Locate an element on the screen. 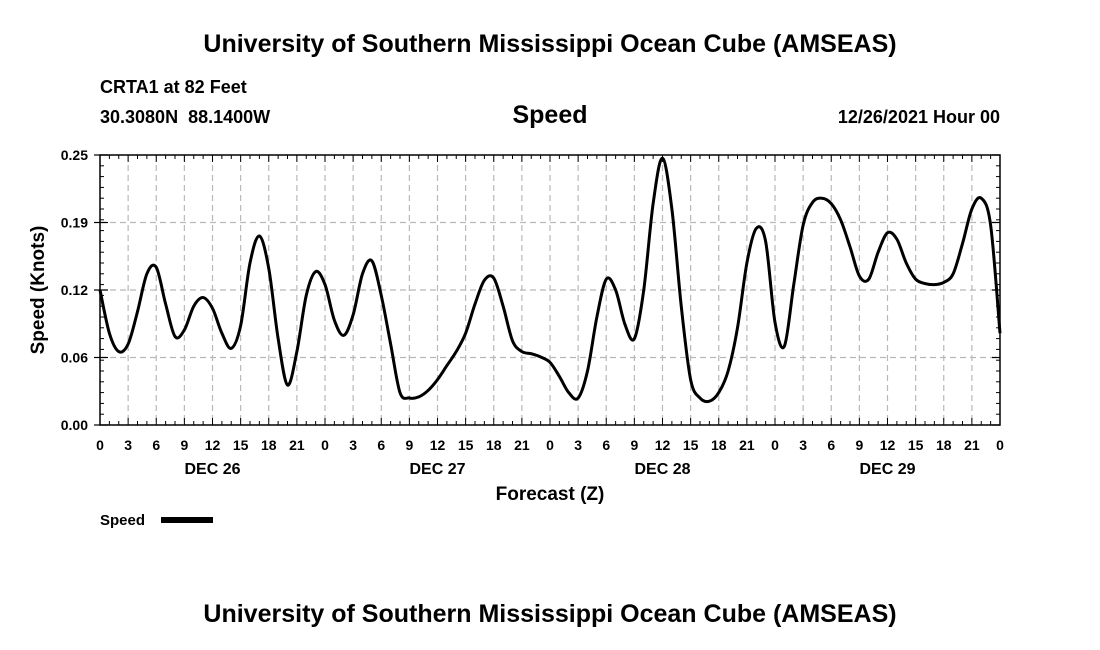  coordinates-label: 30.3080N 88.1400W is located at coordinates (185, 117).